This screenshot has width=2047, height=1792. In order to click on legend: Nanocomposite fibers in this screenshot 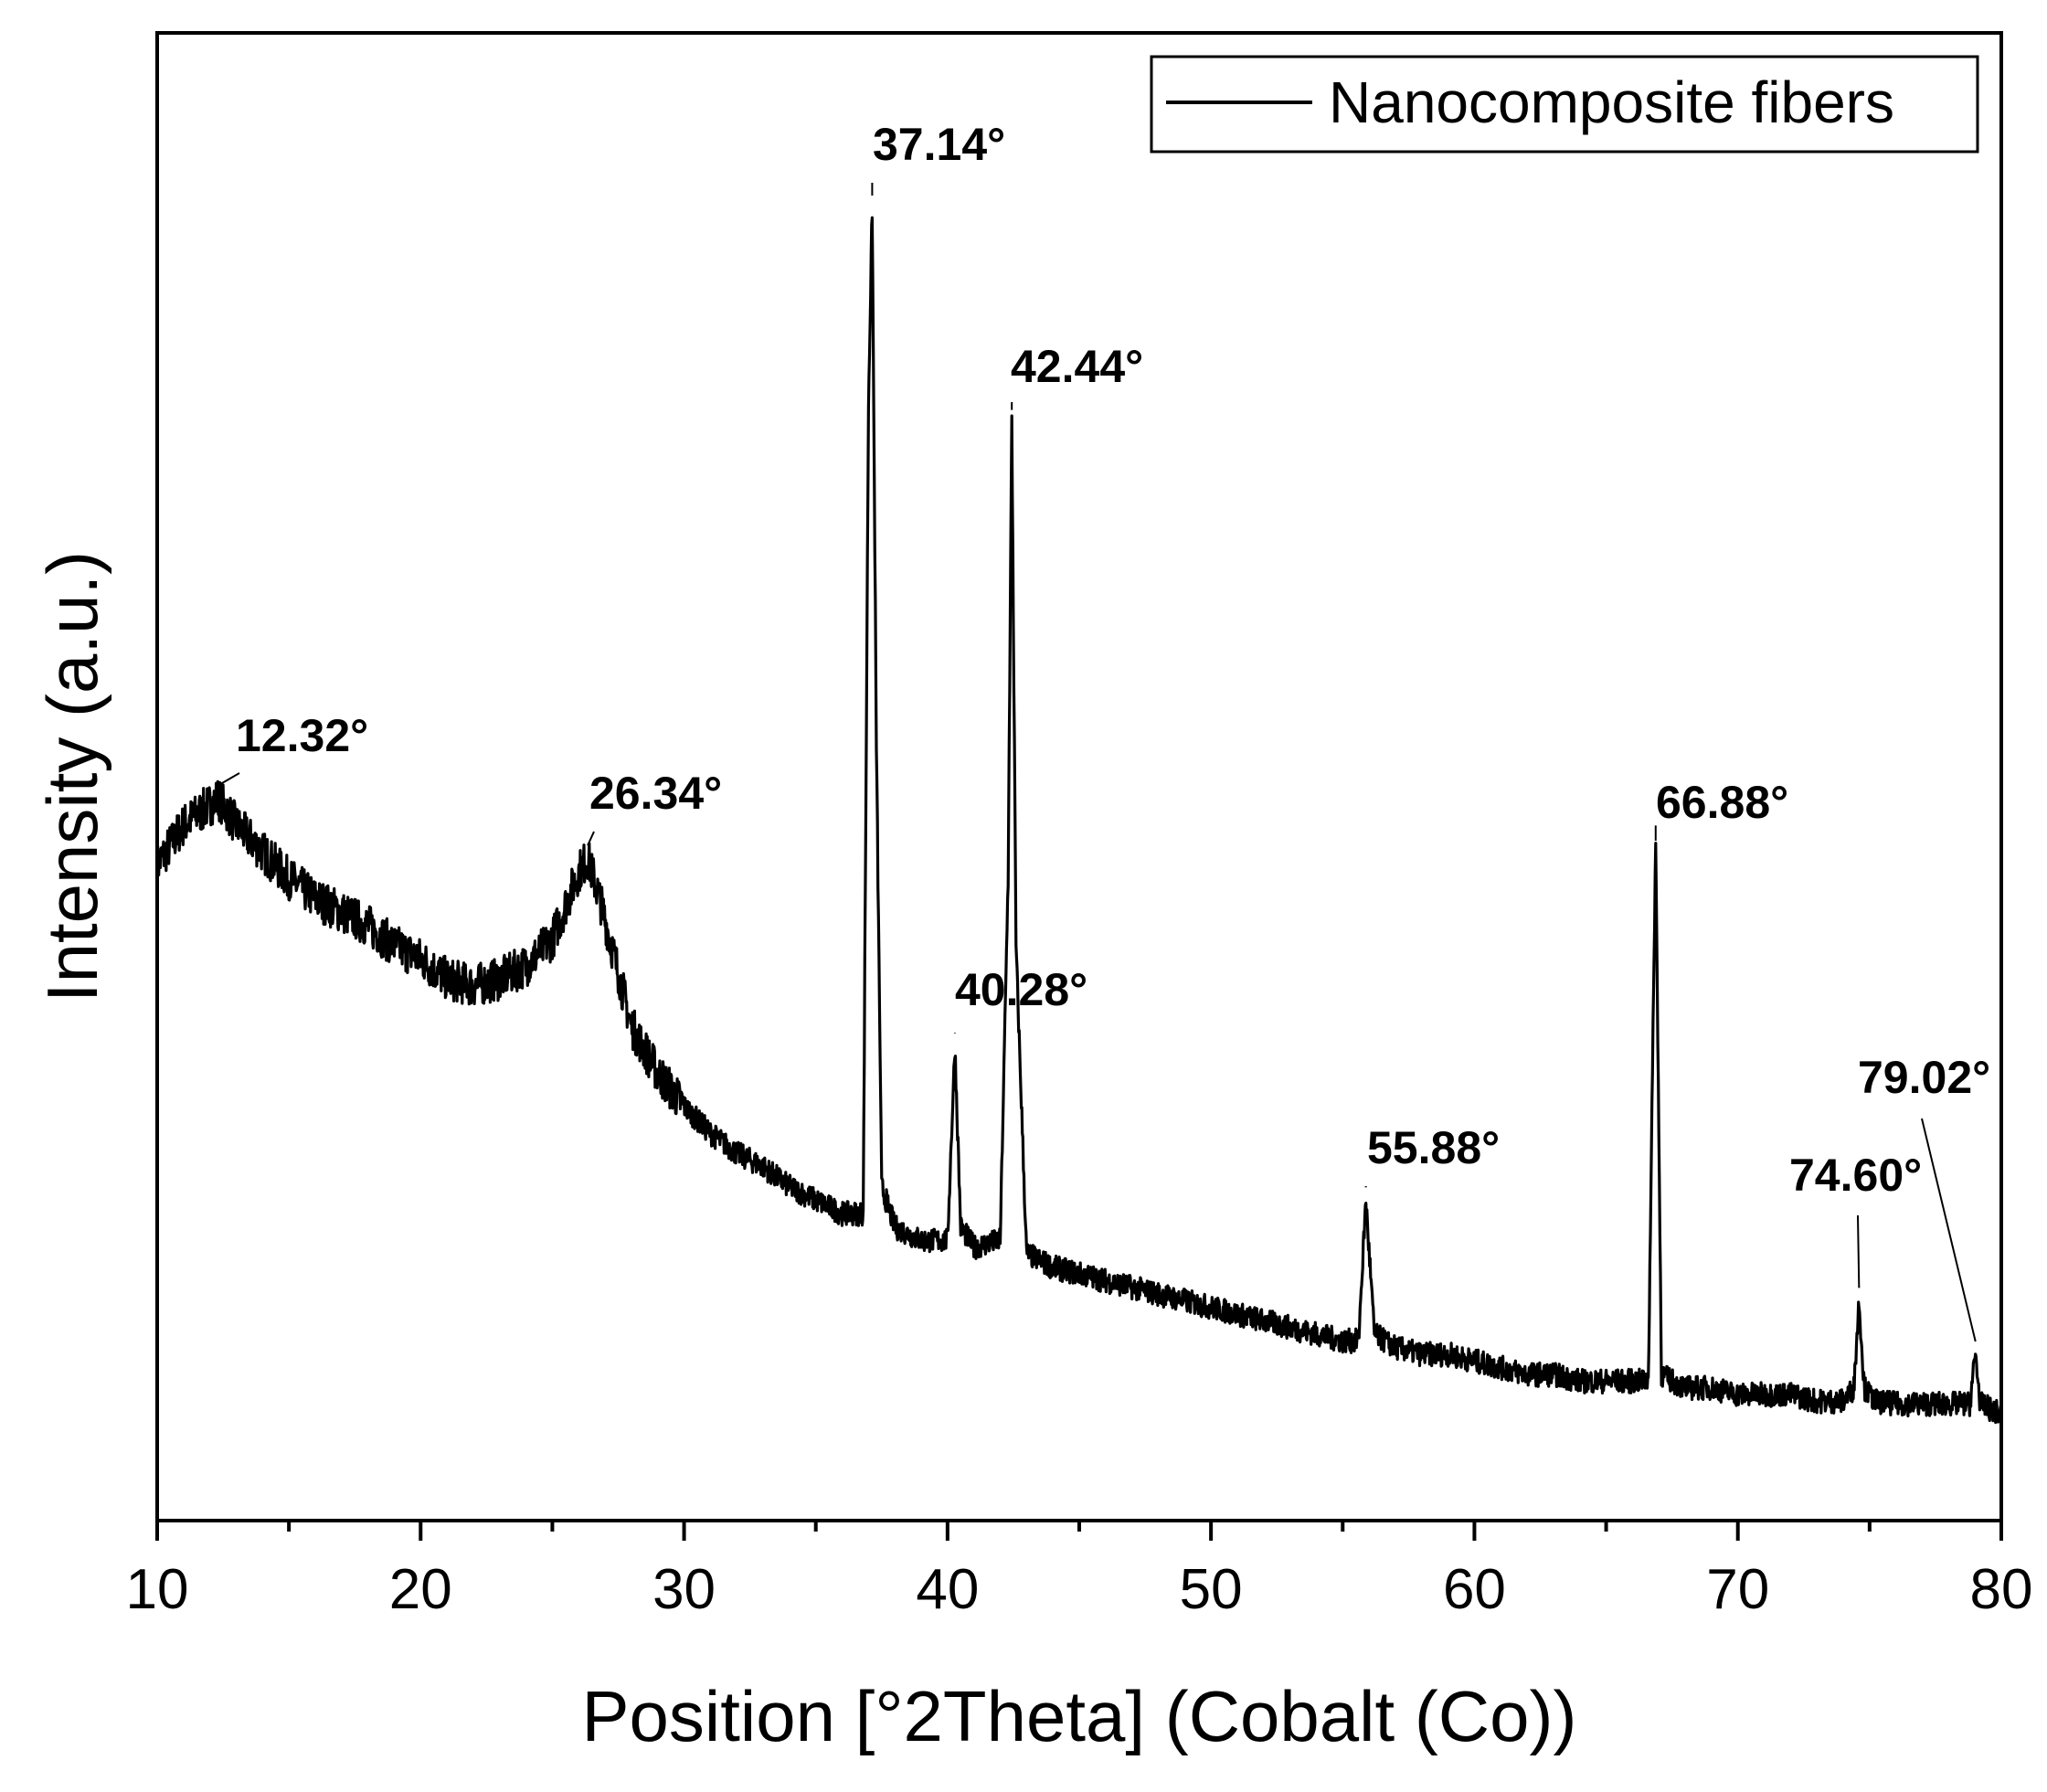, I will do `click(1564, 104)`.